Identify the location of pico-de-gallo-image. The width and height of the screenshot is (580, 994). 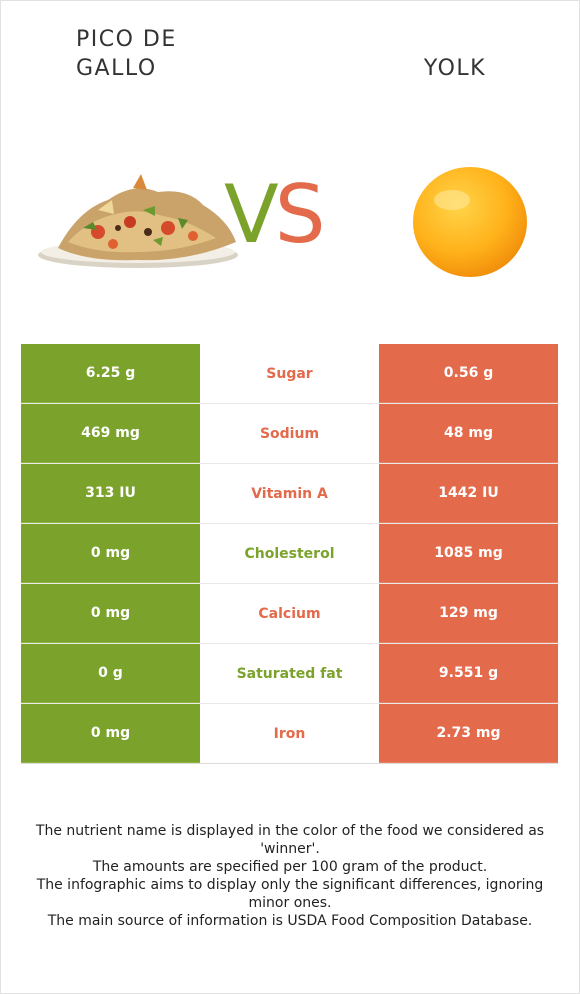
(138, 221).